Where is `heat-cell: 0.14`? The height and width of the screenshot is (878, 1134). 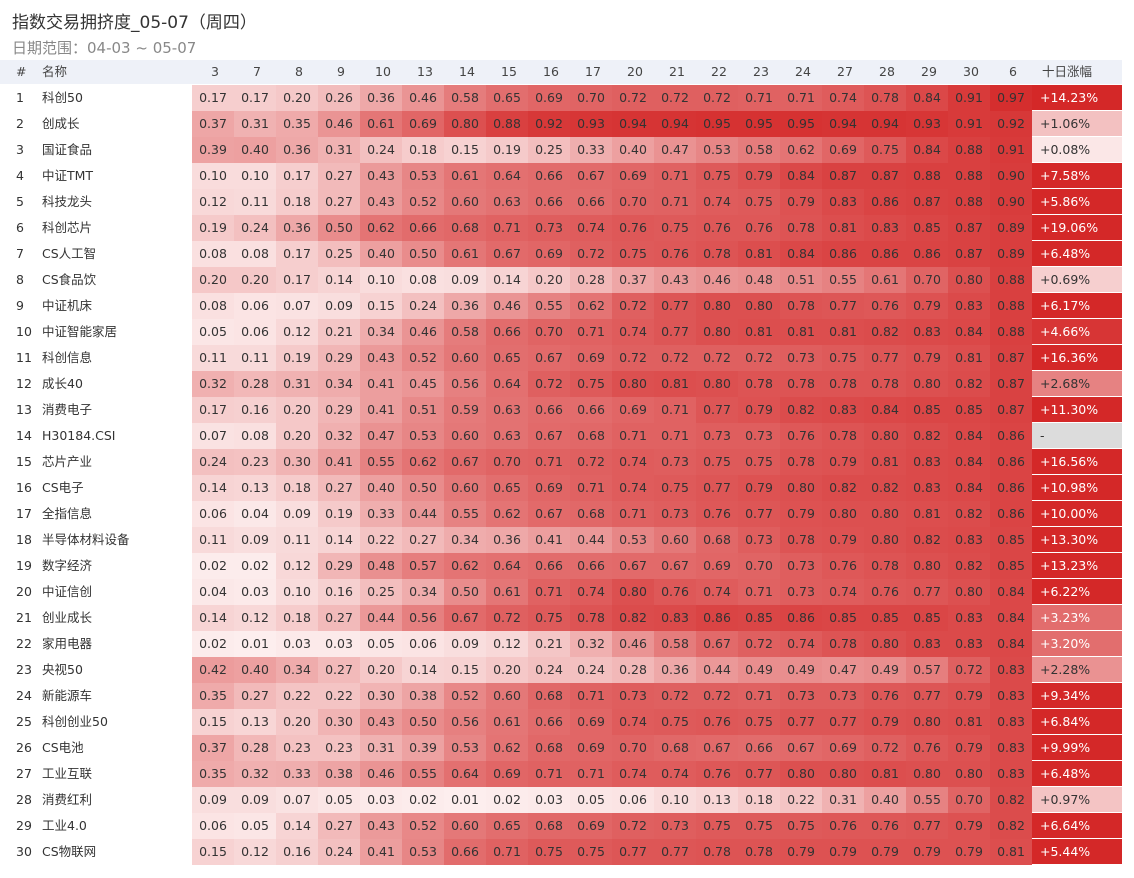
heat-cell: 0.14 is located at coordinates (339, 280).